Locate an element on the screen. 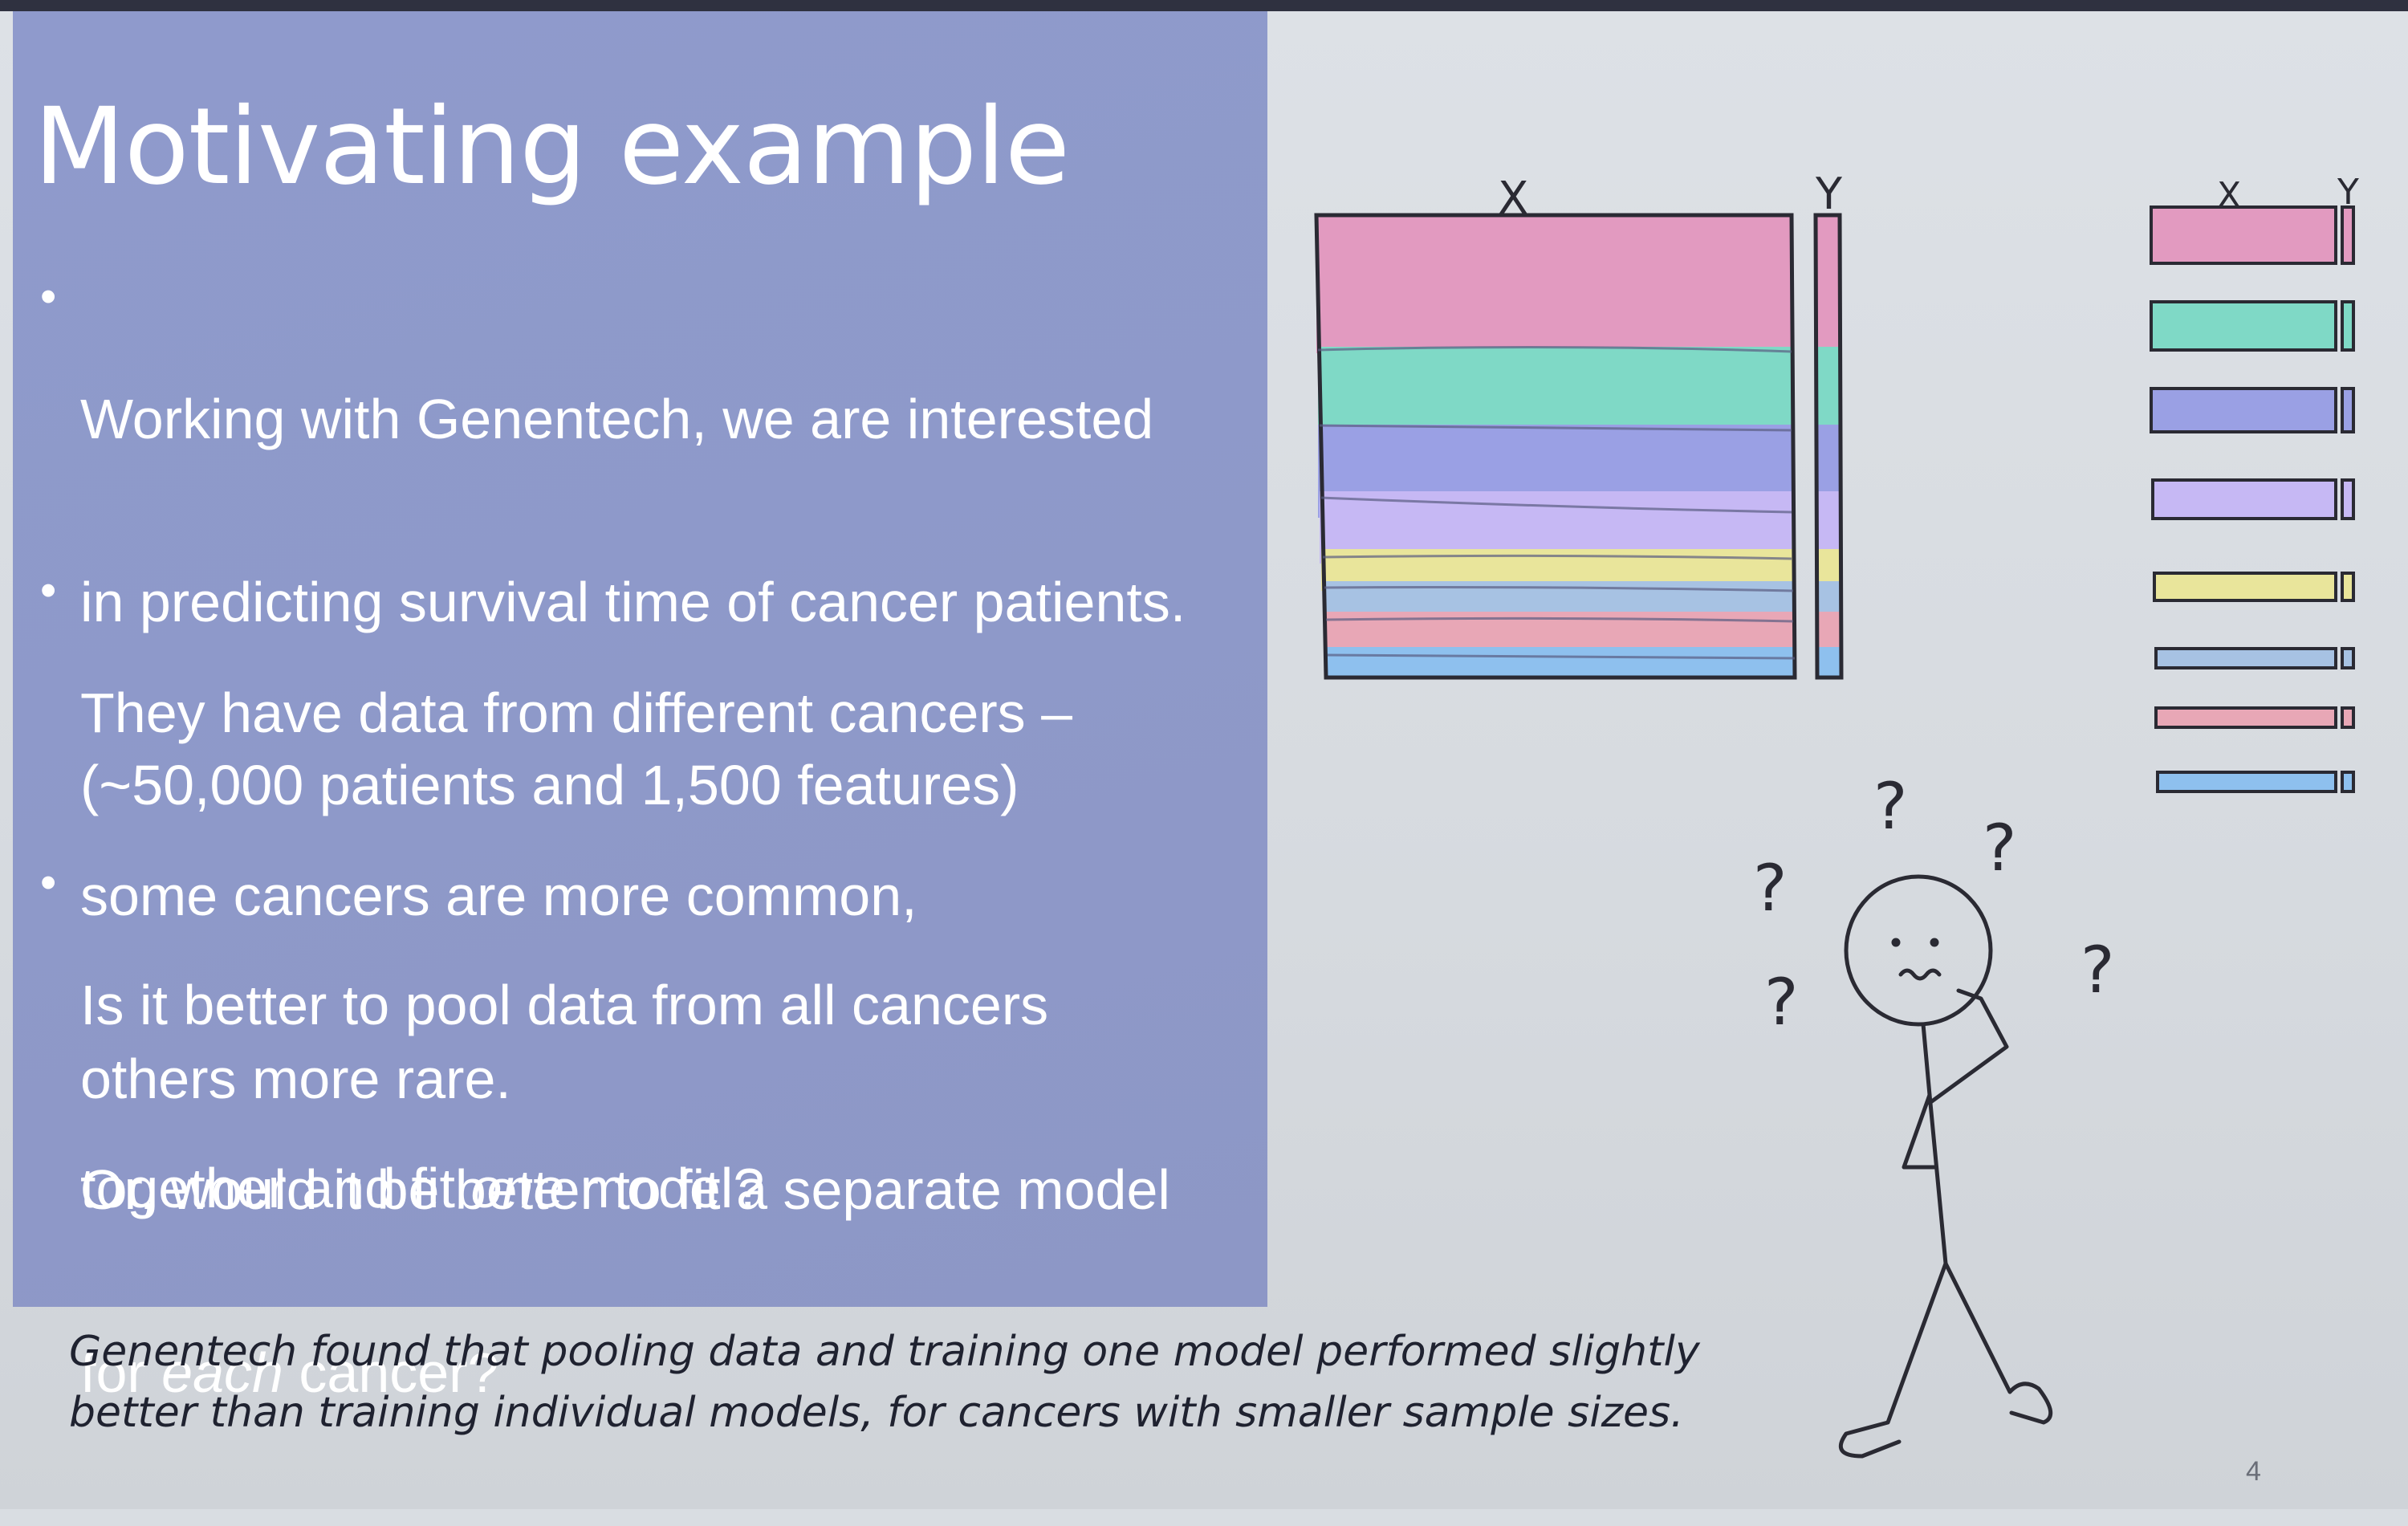  figure-right-arm is located at coordinates (1968, 1046).